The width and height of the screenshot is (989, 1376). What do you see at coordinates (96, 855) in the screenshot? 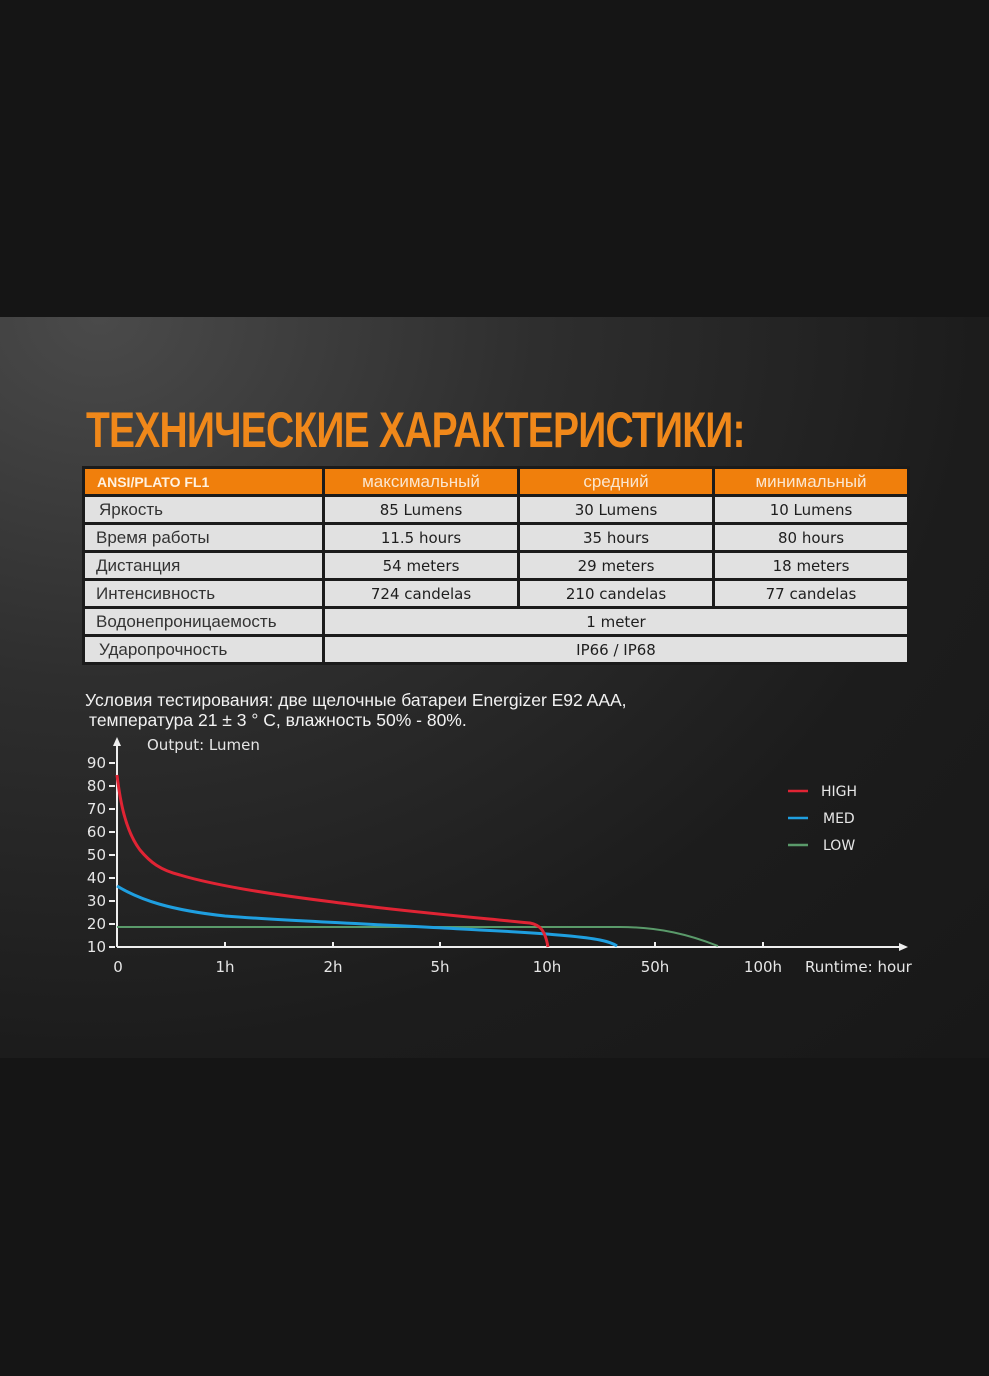
I see `y-tick: 50` at bounding box center [96, 855].